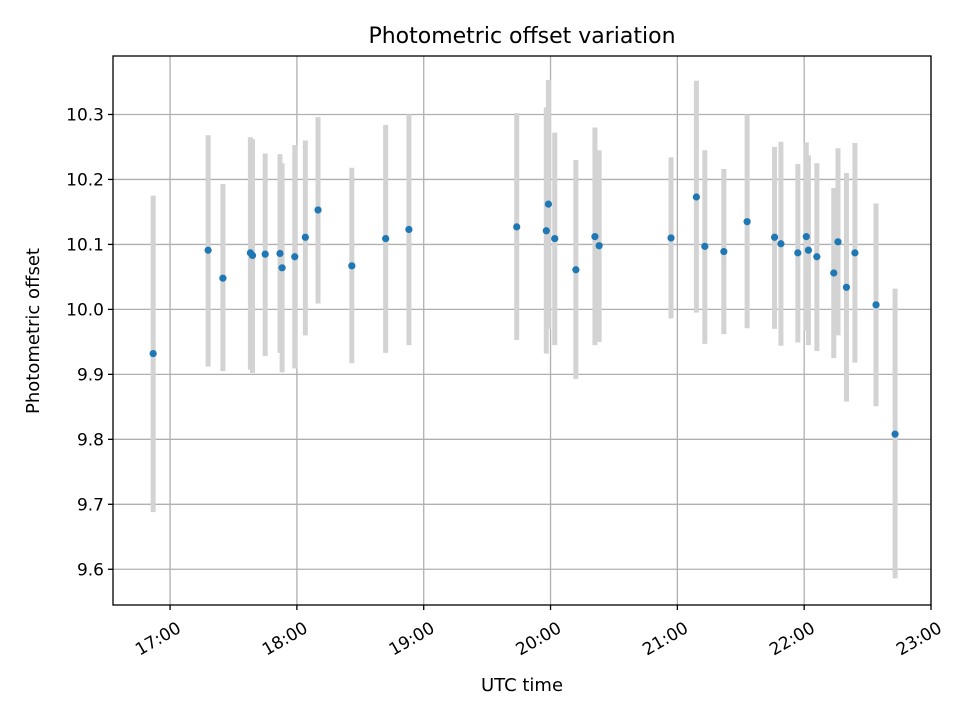 Image resolution: width=960 pixels, height=720 pixels. What do you see at coordinates (285, 639) in the screenshot?
I see `x-tick-label: 18:00` at bounding box center [285, 639].